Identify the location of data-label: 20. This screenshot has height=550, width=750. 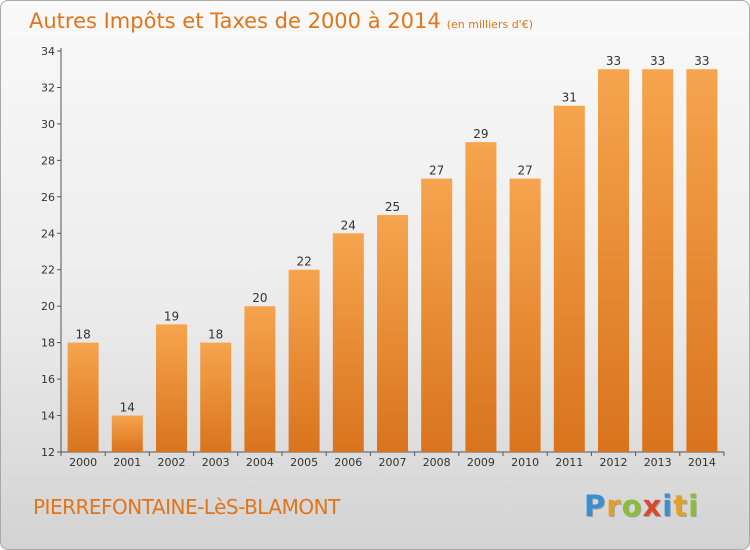
(259, 298).